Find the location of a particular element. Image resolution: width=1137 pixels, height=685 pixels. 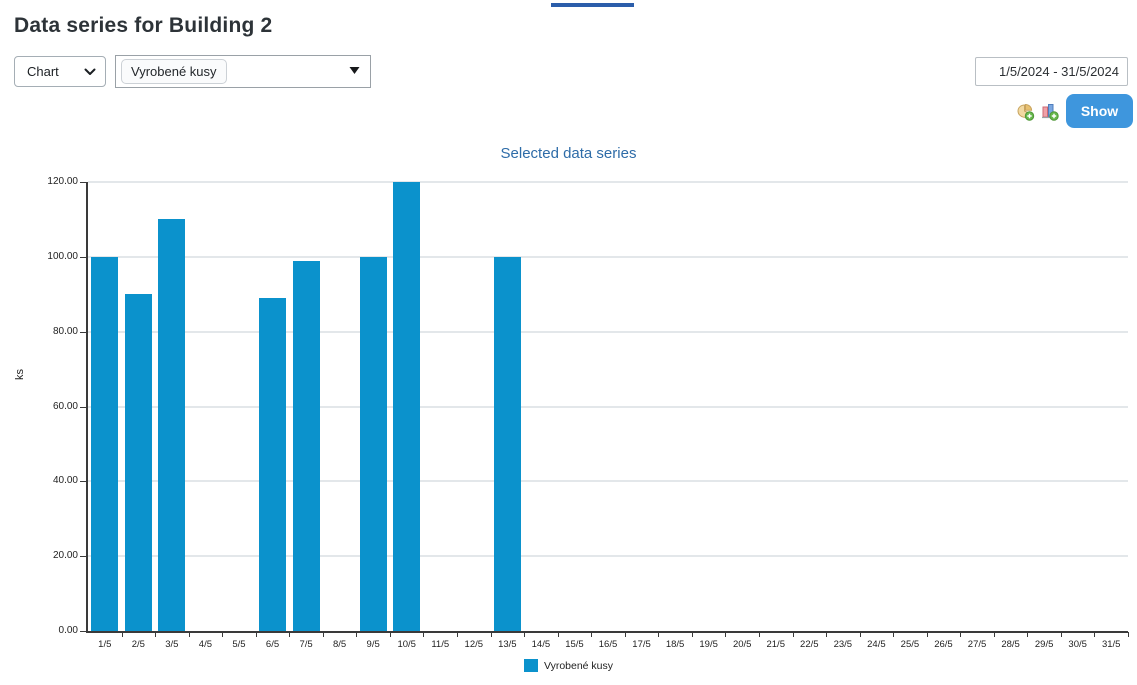

x-tick-label-18/5: 18/5 is located at coordinates (675, 644).